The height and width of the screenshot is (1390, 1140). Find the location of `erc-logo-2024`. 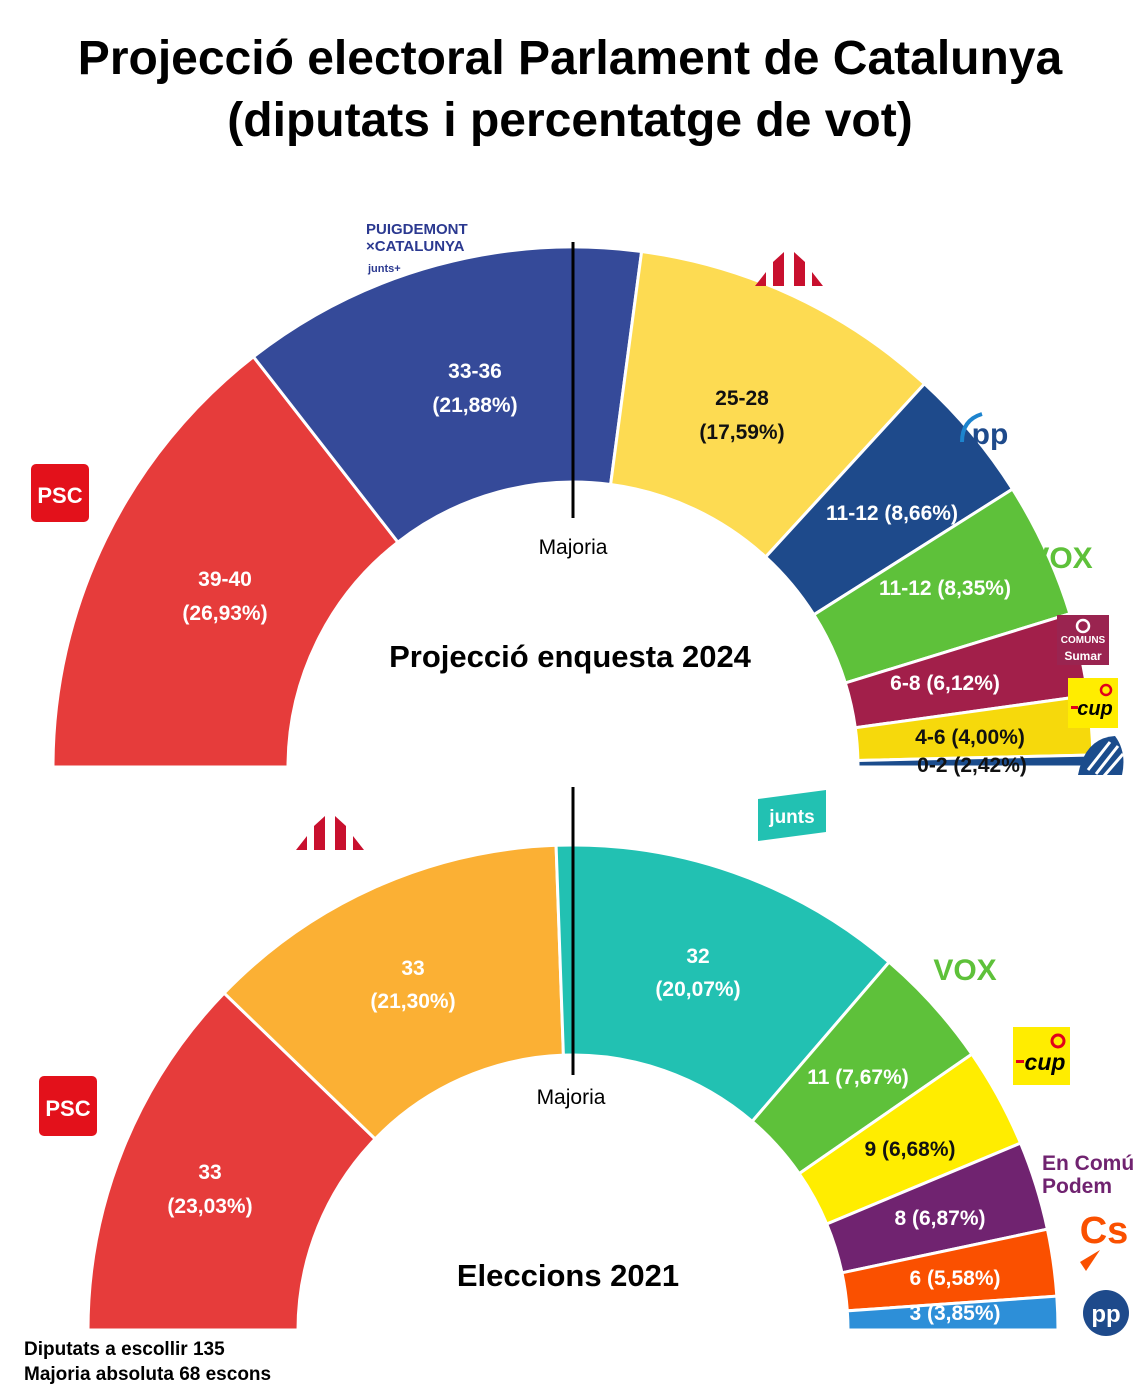

erc-logo-2024 is located at coordinates (789, 269).